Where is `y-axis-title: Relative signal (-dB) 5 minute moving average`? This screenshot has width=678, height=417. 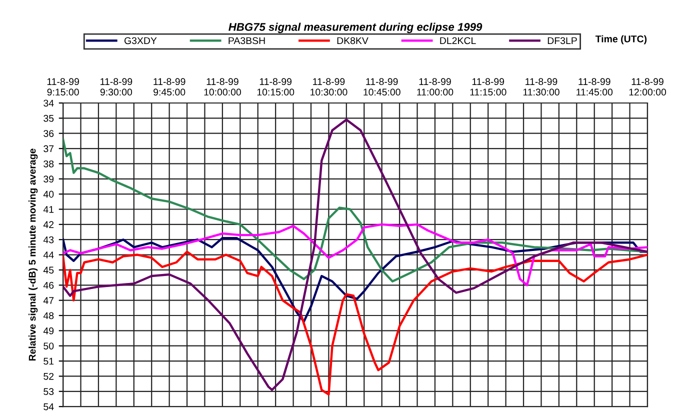
y-axis-title: Relative signal (-dB) 5 minute moving average is located at coordinates (33, 254).